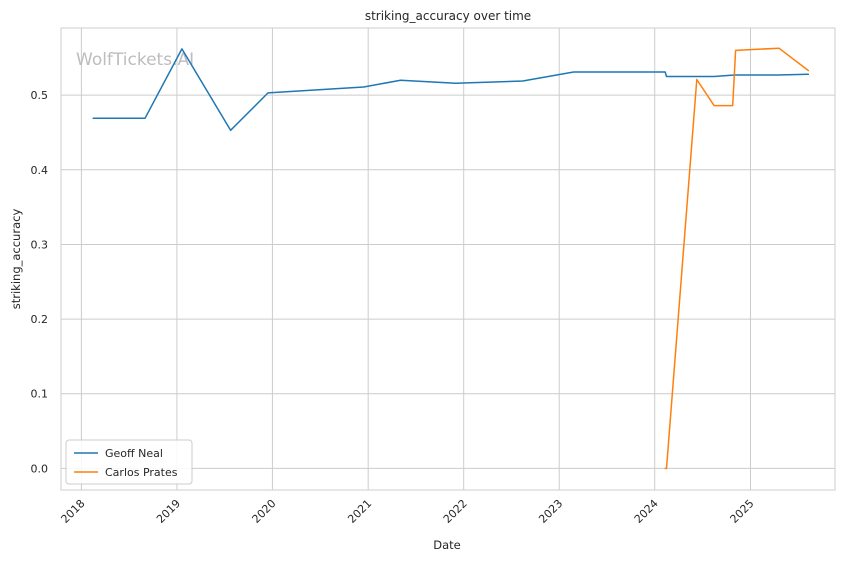  I want to click on legend-label-geoff-neal: Geoff Neal, so click(134, 453).